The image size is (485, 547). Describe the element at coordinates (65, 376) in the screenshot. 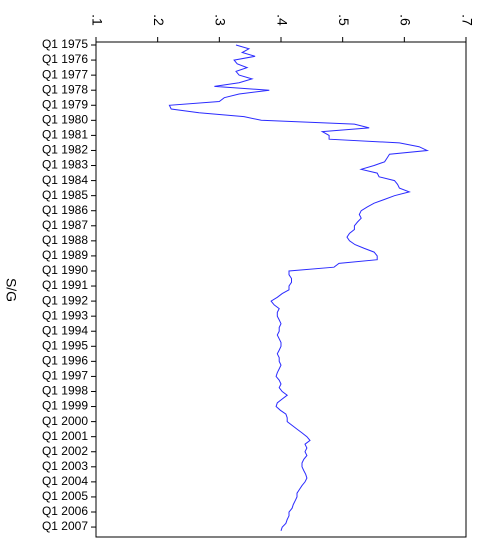

I see `time-tick-label: Q1 1997` at that location.